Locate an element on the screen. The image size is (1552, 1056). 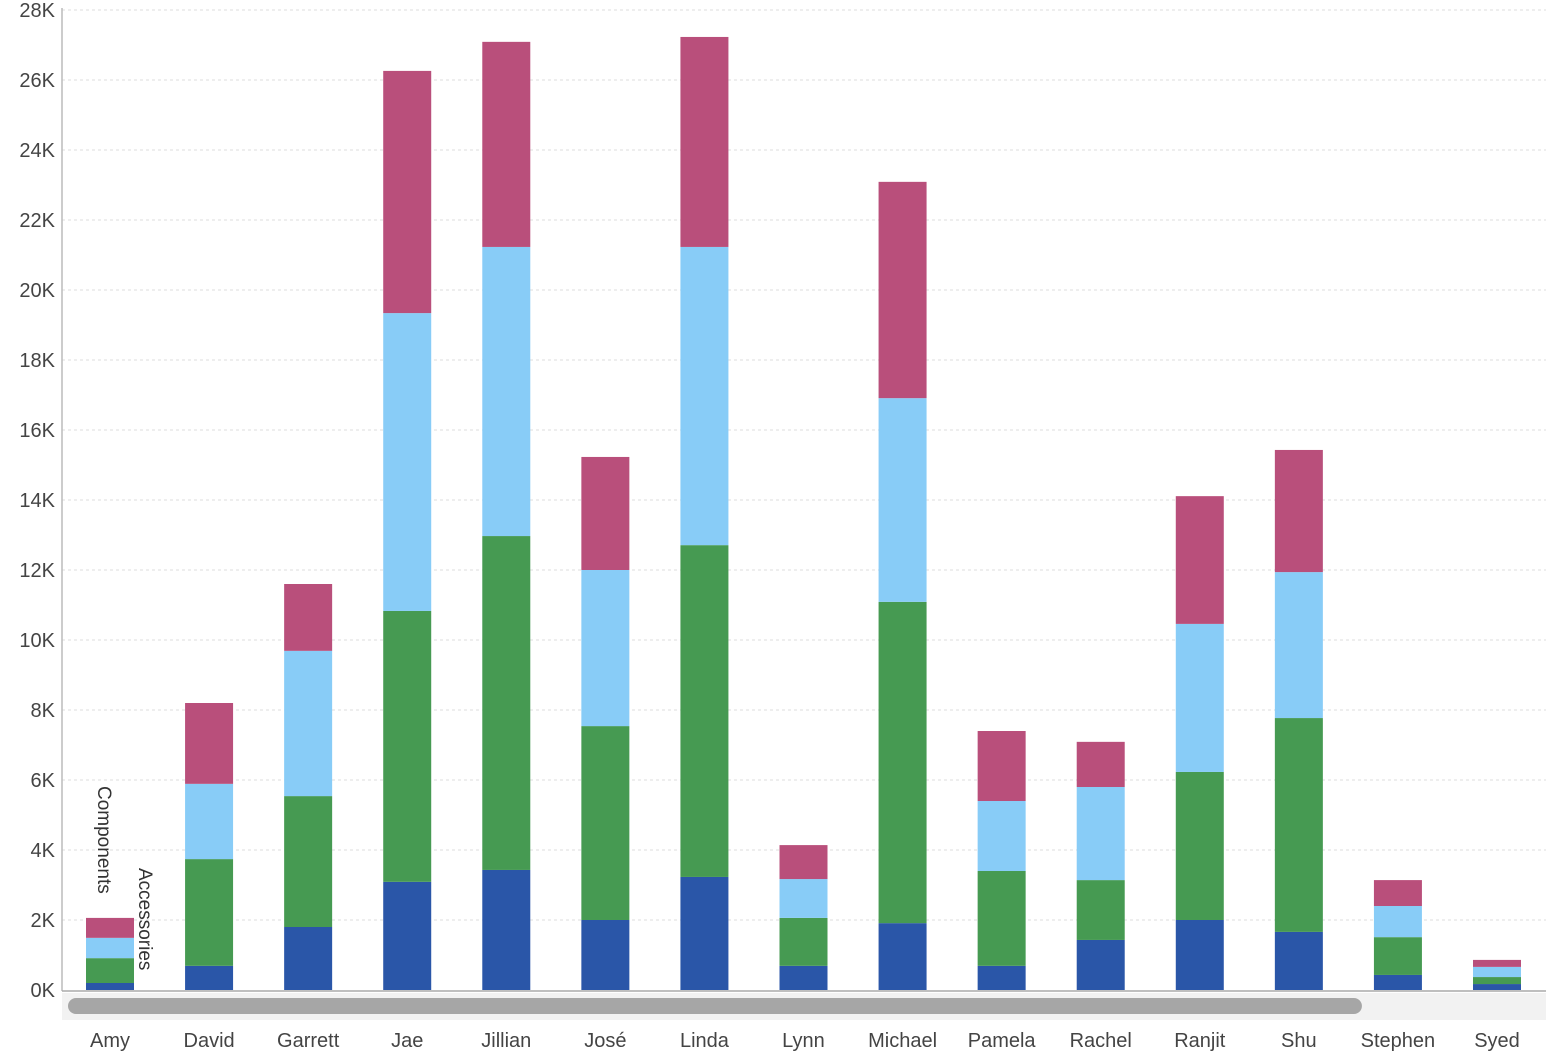
x-tick-label: Pamela is located at coordinates (1002, 1041).